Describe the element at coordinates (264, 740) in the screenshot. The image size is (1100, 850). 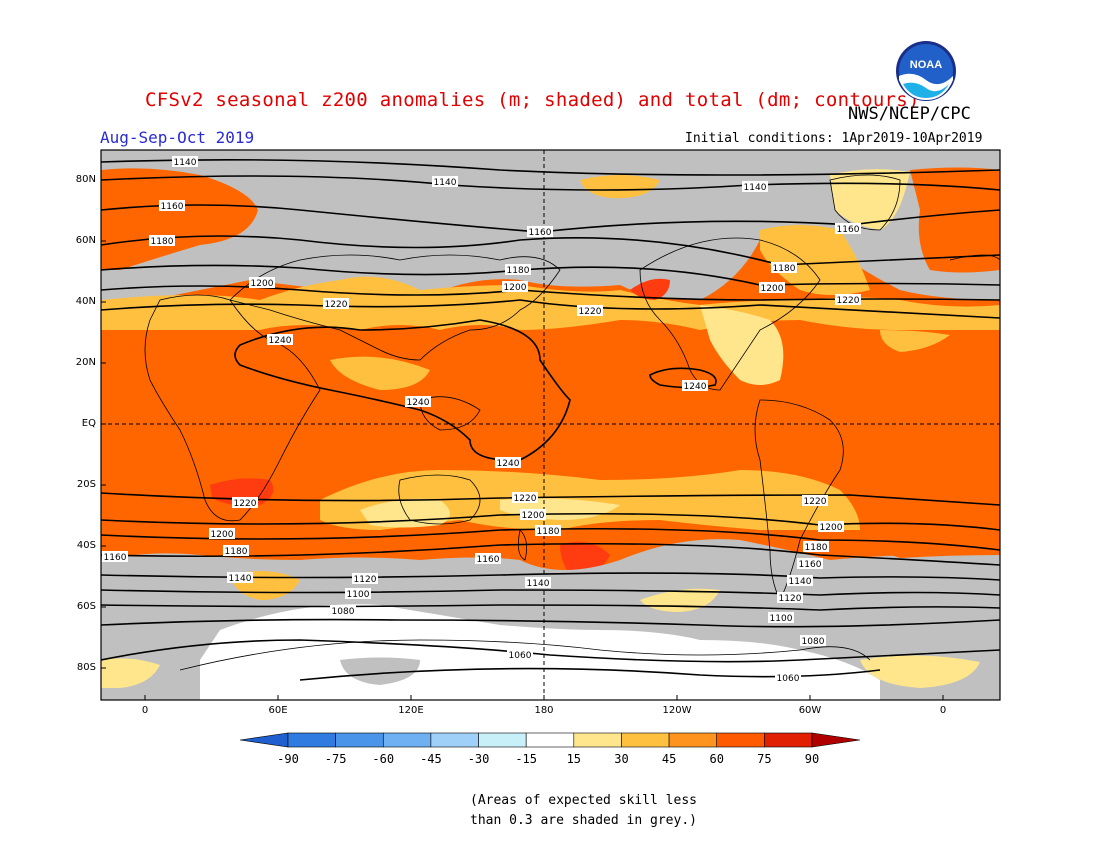
I see `colorbar-arrow-left` at that location.